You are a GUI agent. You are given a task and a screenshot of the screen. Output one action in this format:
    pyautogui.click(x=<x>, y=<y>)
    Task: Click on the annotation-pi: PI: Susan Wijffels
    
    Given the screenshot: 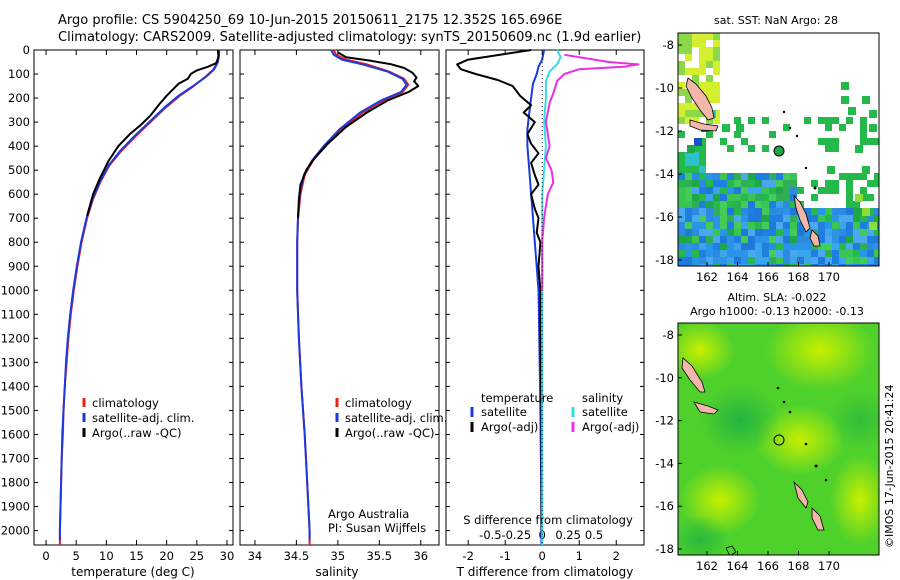 What is the action you would take?
    pyautogui.click(x=377, y=528)
    